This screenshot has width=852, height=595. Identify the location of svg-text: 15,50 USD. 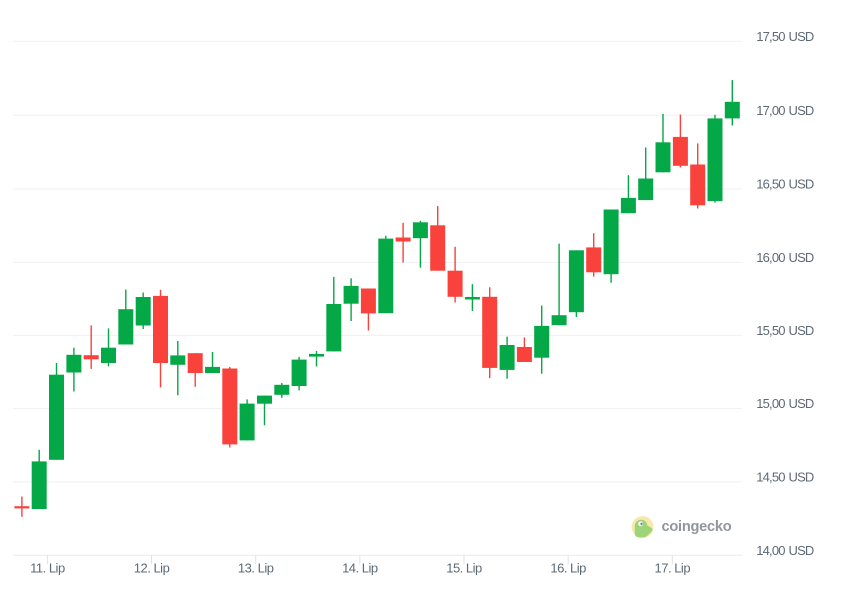
(785, 330).